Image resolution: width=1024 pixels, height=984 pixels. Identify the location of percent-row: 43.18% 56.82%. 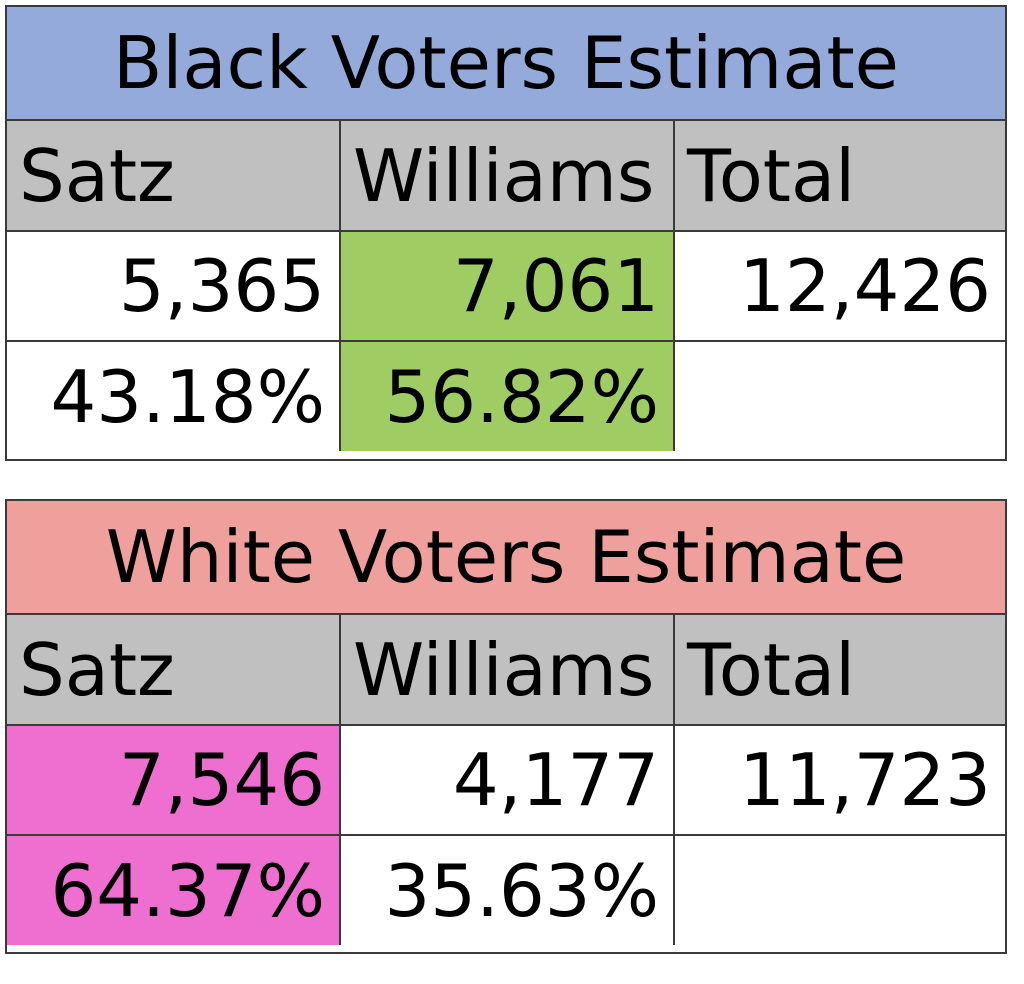
(506, 395).